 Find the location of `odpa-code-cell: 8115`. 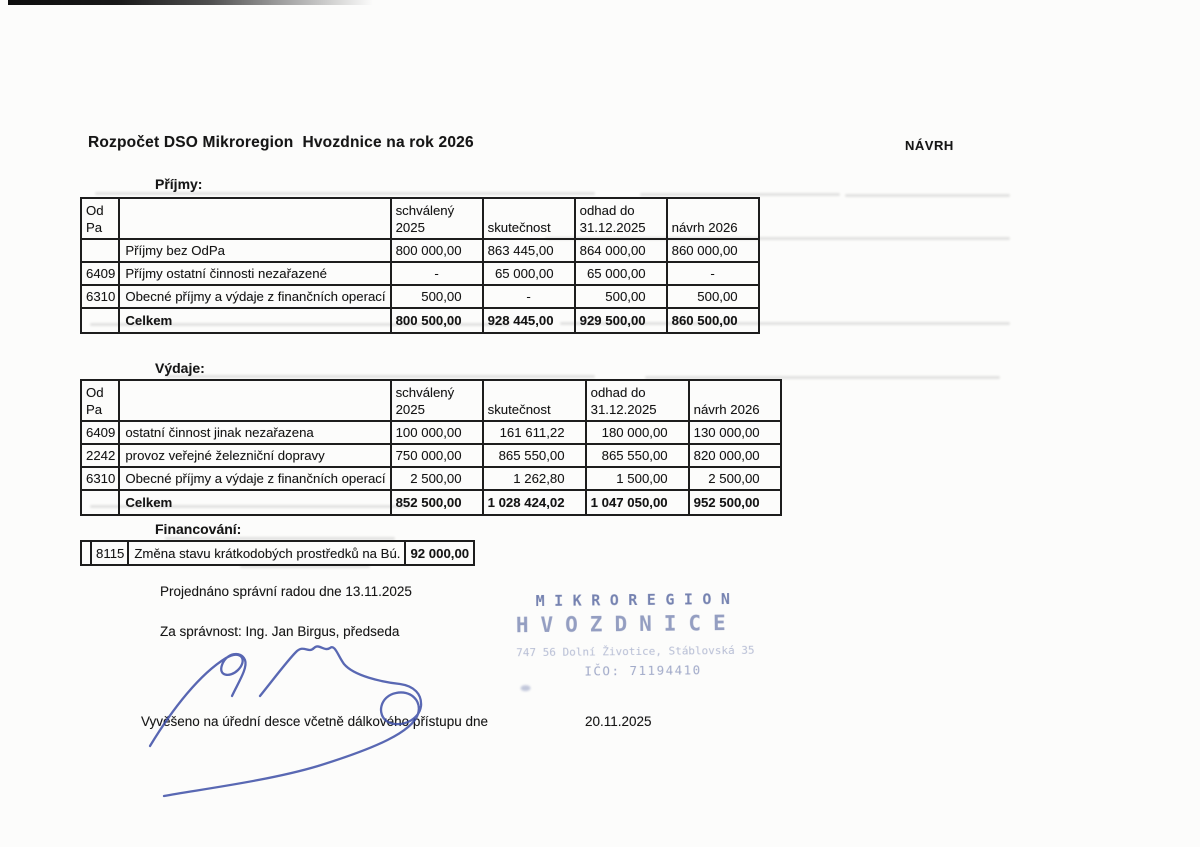

odpa-code-cell: 8115 is located at coordinates (109, 553).